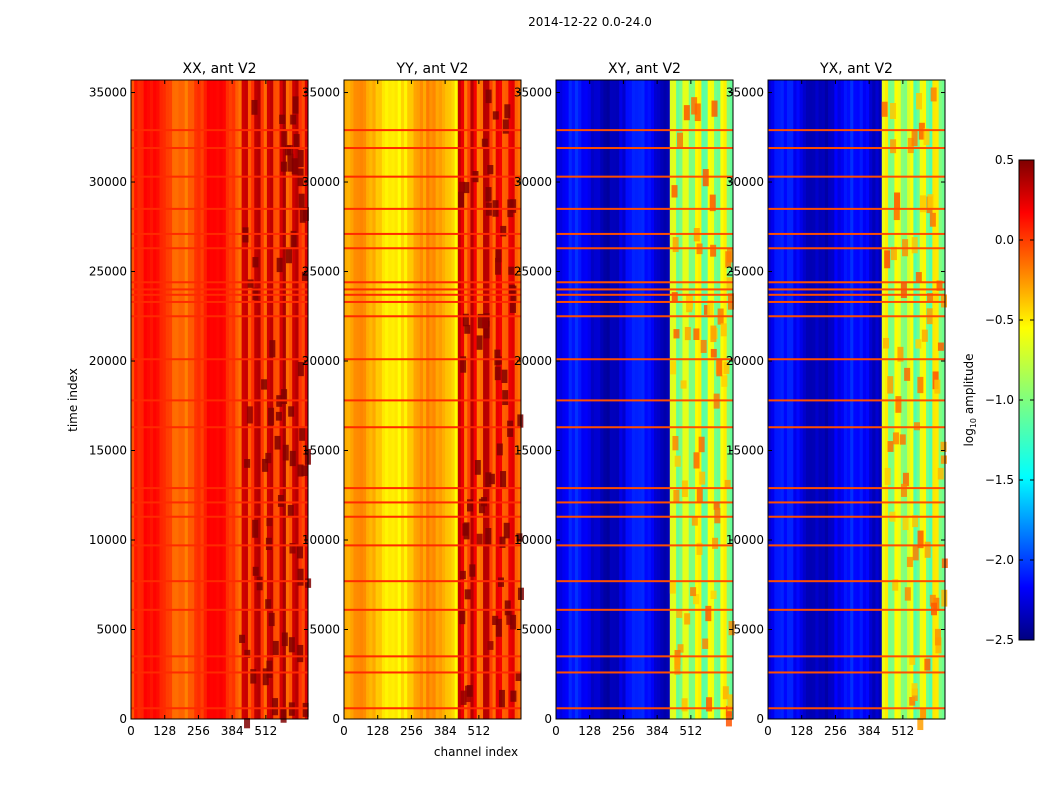  What do you see at coordinates (344, 731) in the screenshot?
I see `x-tick-label: 0` at bounding box center [344, 731].